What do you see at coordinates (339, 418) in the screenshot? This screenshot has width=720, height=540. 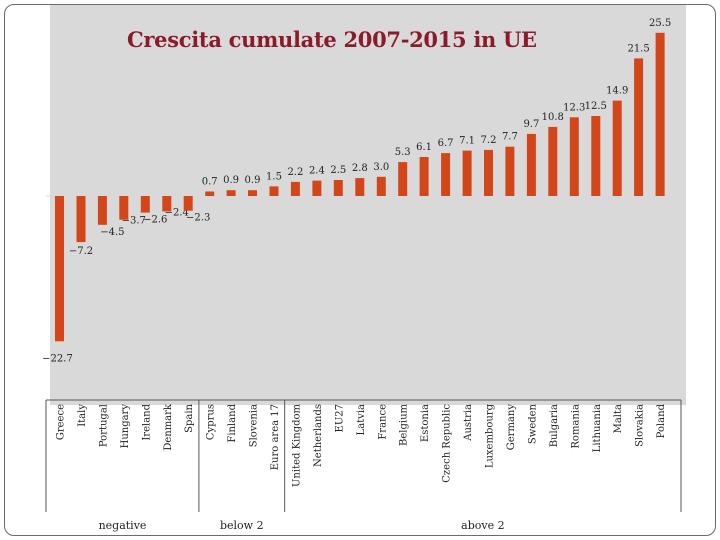 I see `category-label-eu27: EU27` at bounding box center [339, 418].